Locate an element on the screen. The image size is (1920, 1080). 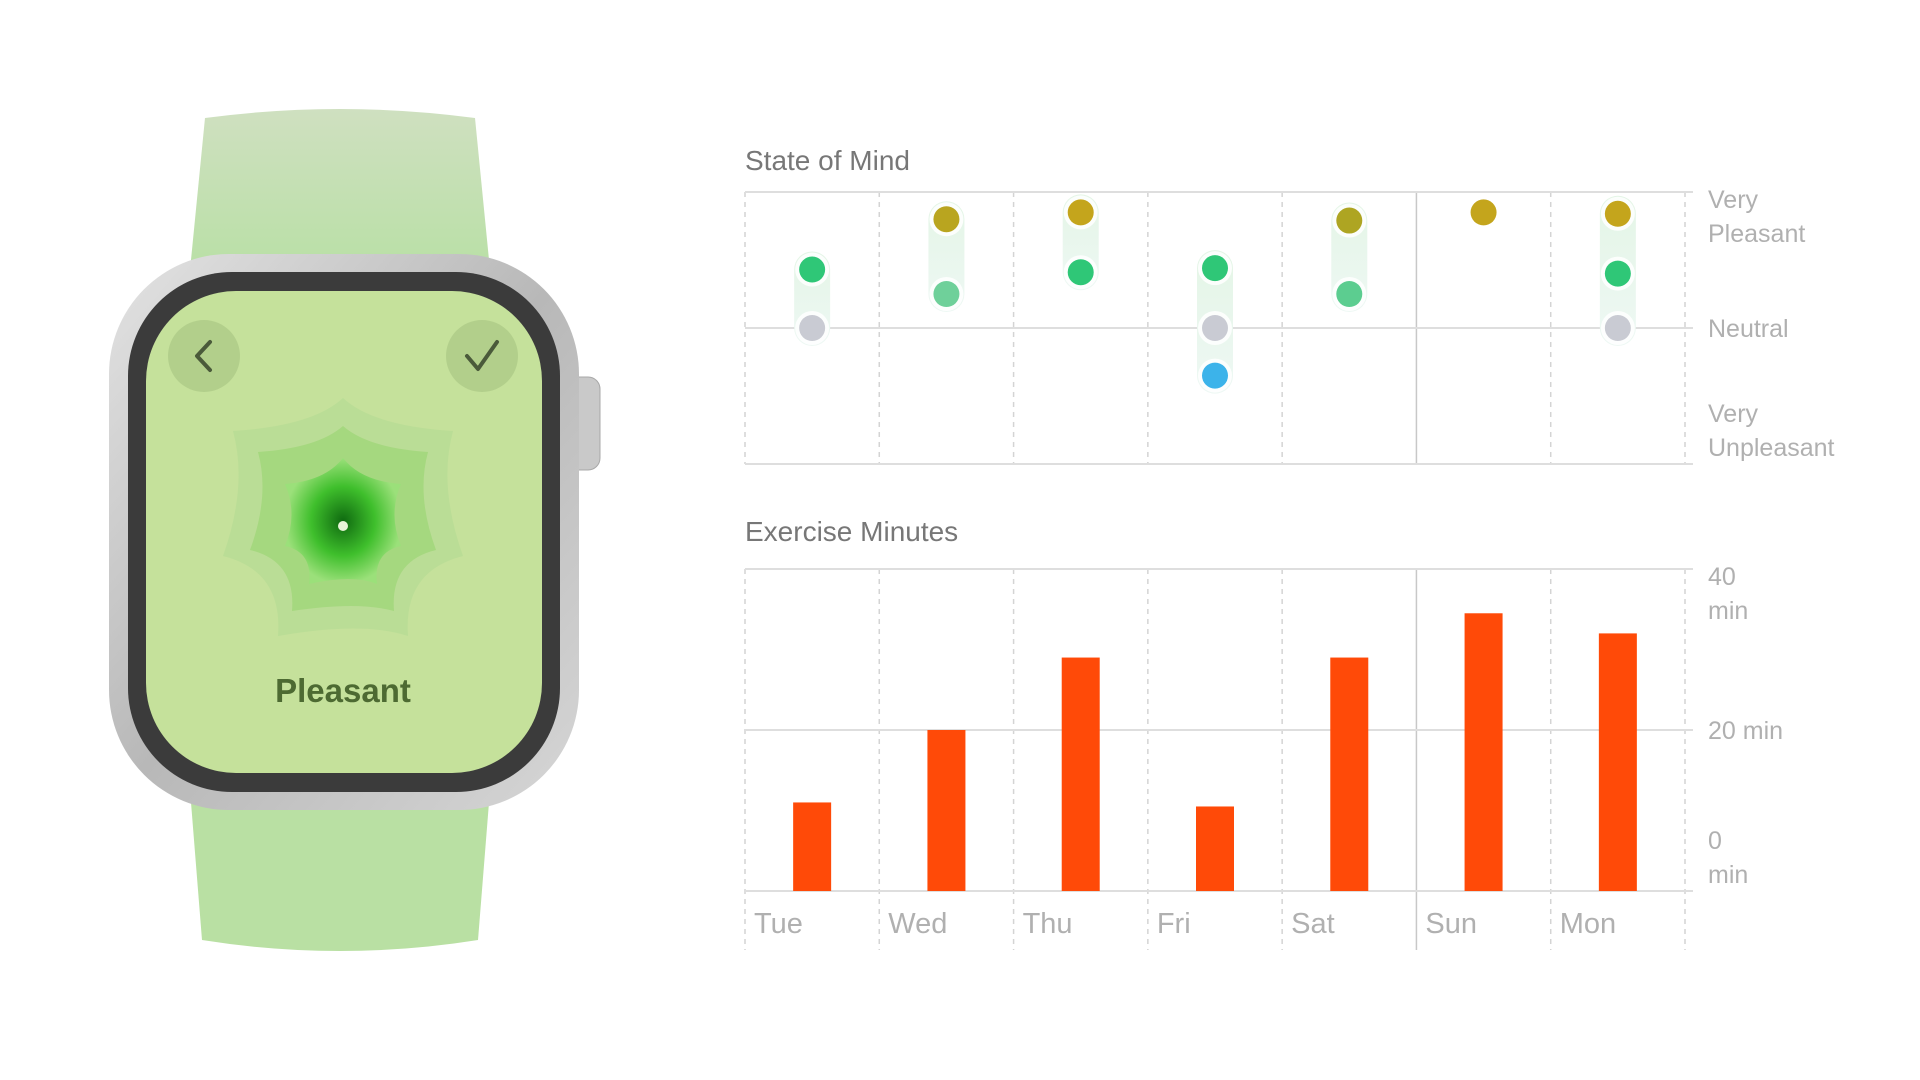
chart-title: Exercise Minutes is located at coordinates (851, 531).